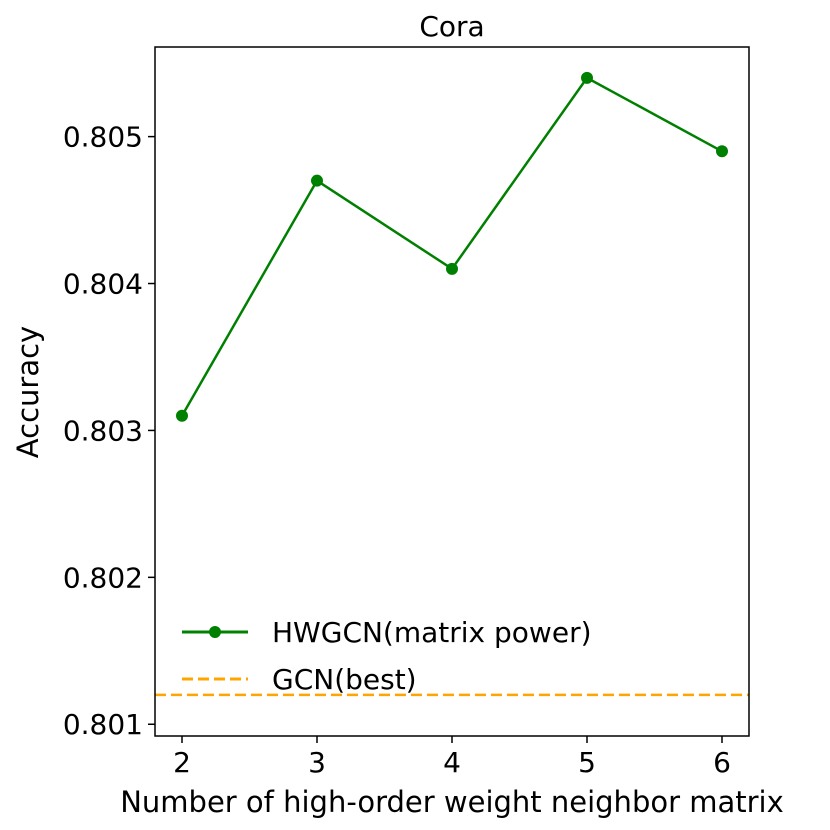 The width and height of the screenshot is (830, 830). I want to click on x-tick-label: 2, so click(182, 762).